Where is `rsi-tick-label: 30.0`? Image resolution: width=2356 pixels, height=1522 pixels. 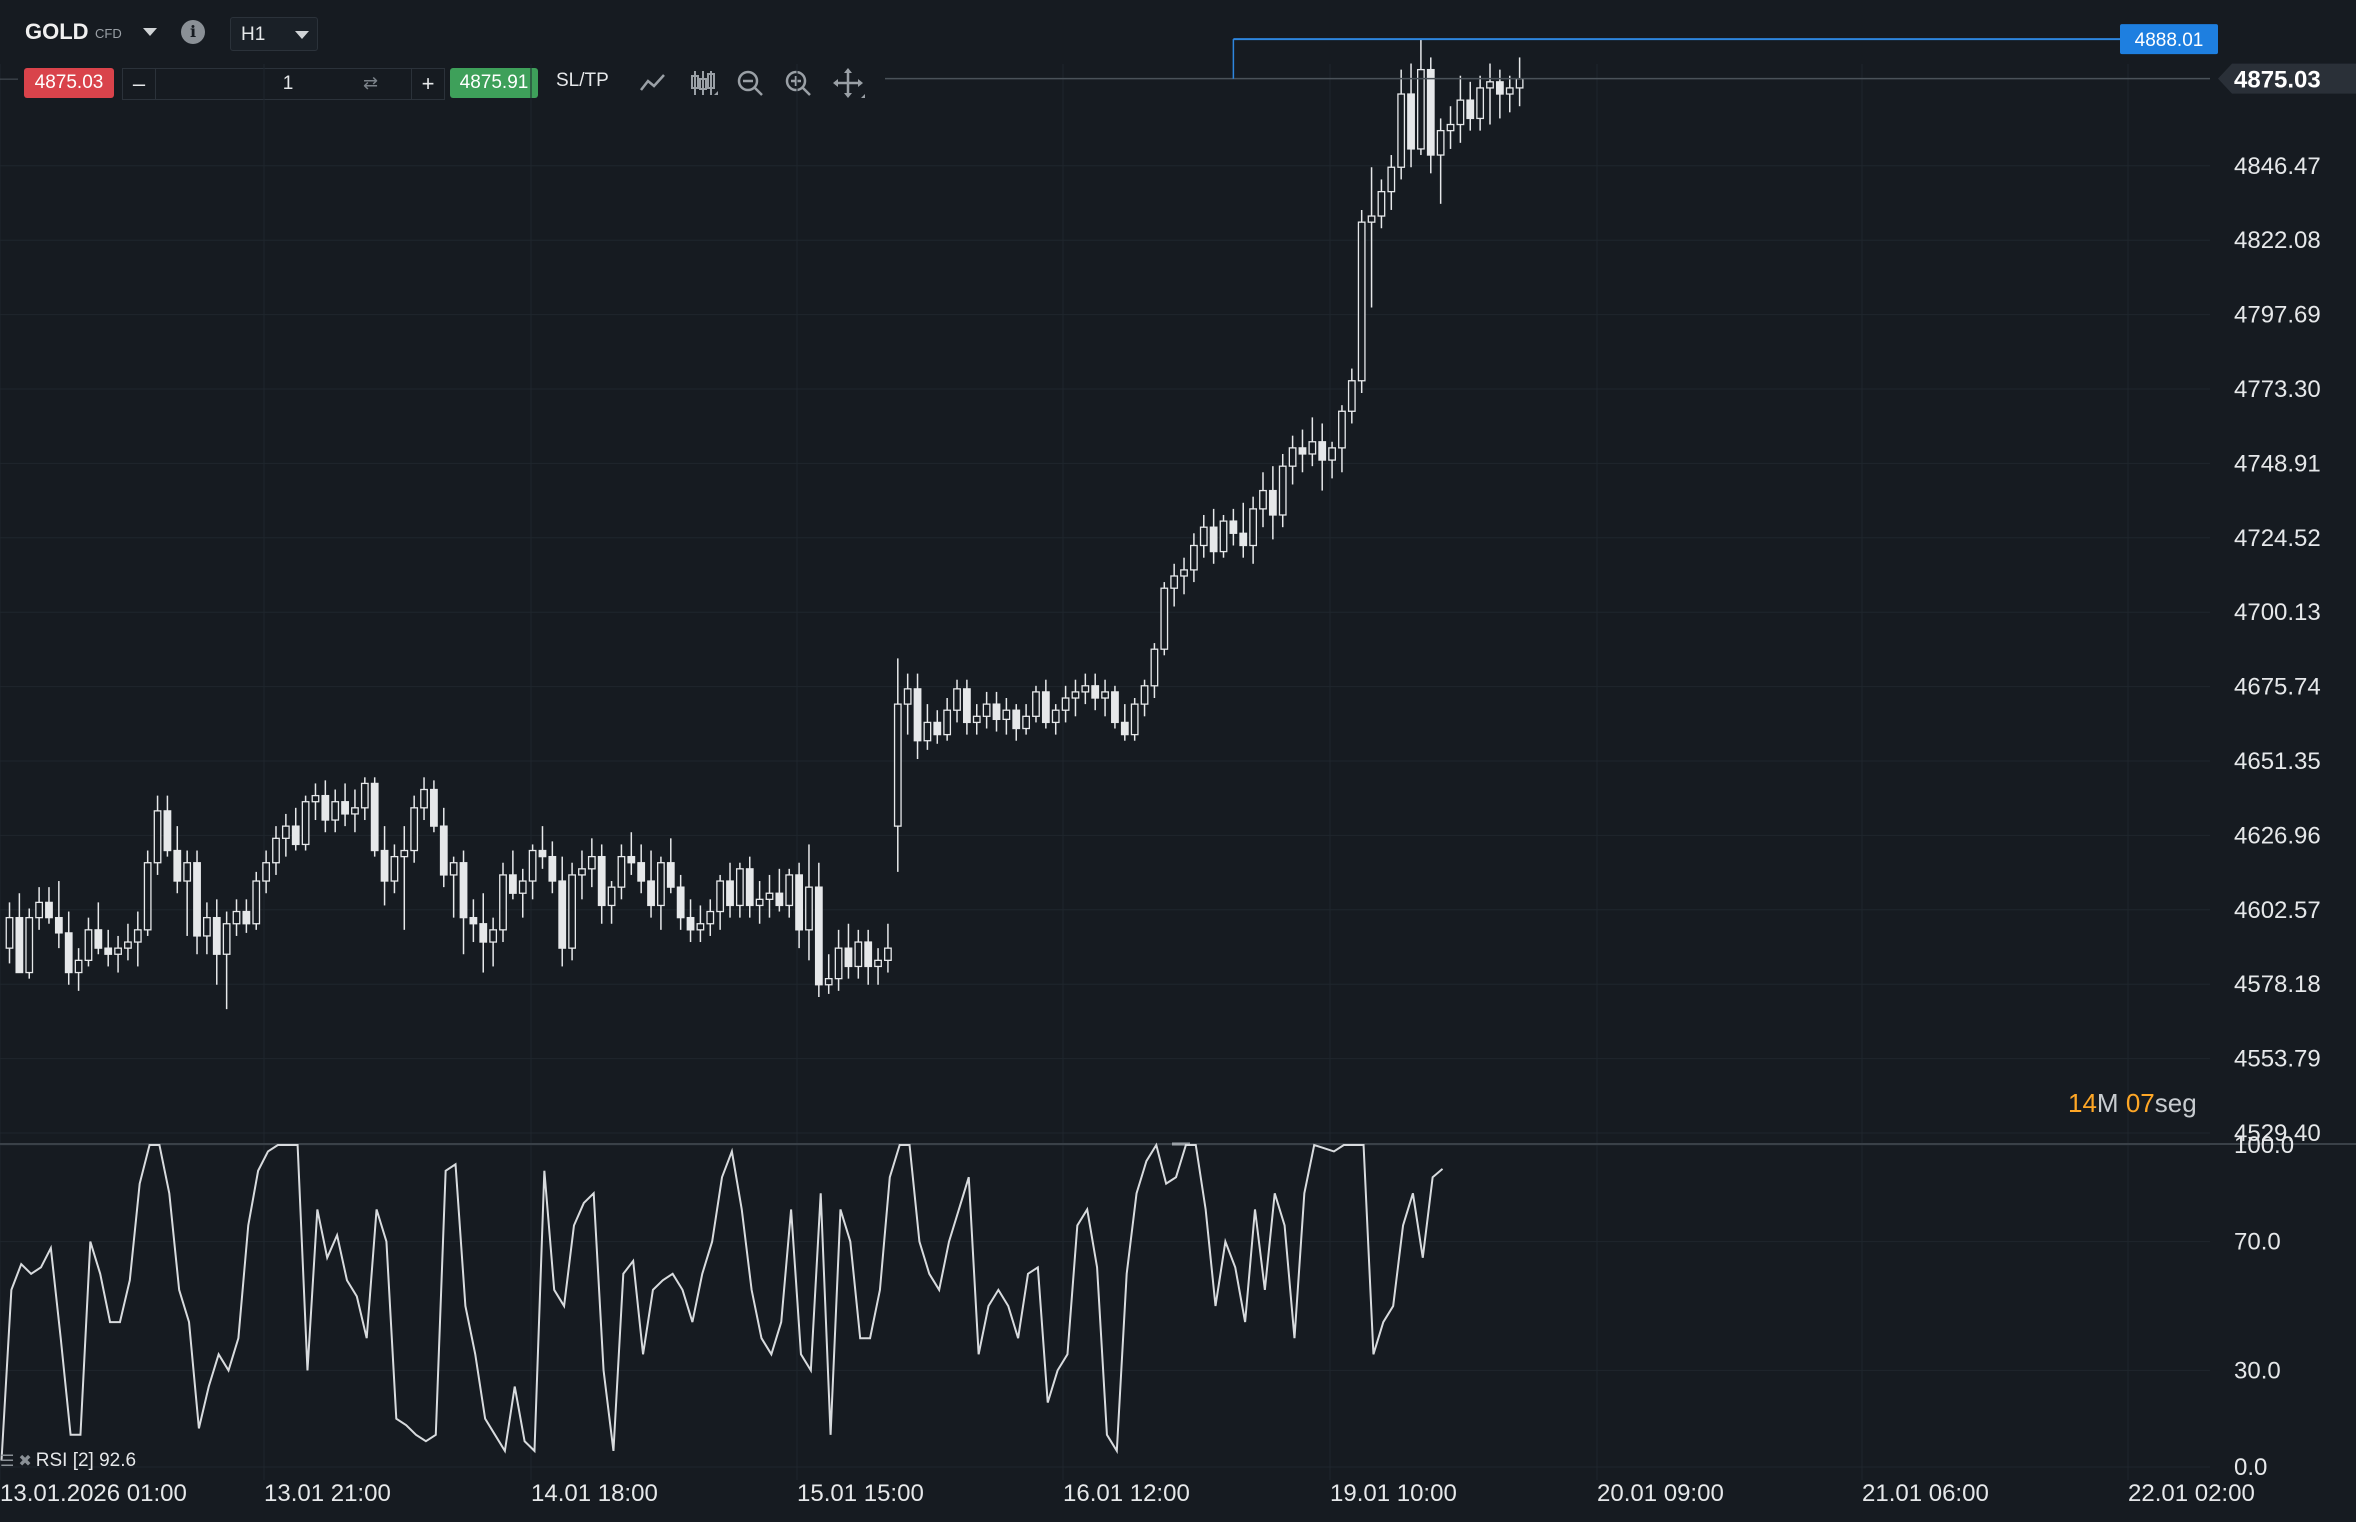
rsi-tick-label: 30.0 is located at coordinates (2257, 1370).